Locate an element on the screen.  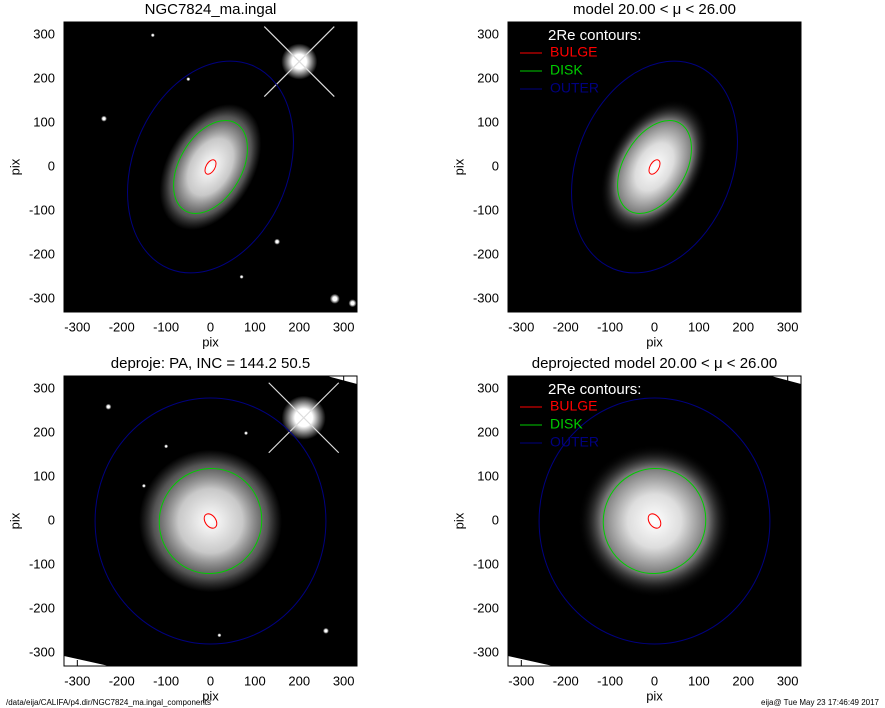
legend-label: DISK is located at coordinates (566, 70).